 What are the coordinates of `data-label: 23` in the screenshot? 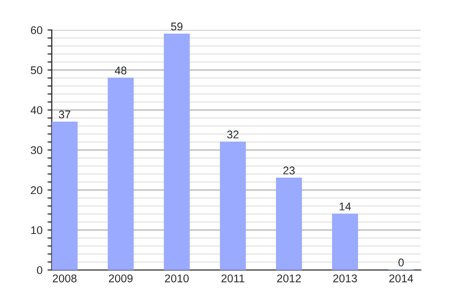 It's located at (289, 170).